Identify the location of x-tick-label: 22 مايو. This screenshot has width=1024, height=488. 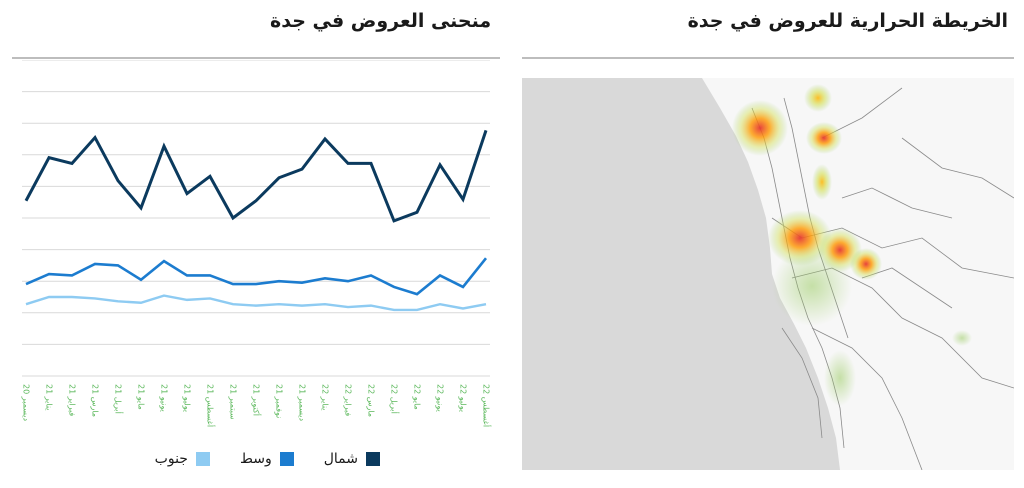
(417, 397).